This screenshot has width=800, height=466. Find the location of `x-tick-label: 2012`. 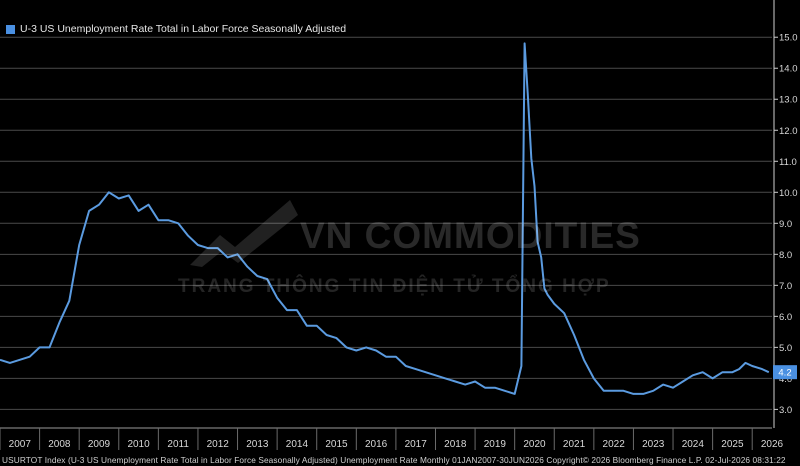

x-tick-label: 2012 is located at coordinates (218, 444).